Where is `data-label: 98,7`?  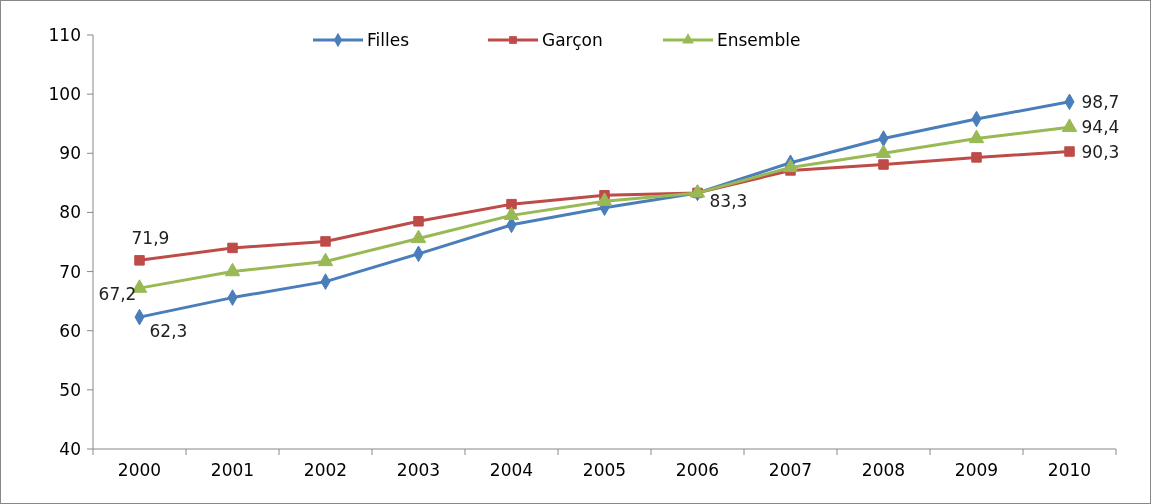 data-label: 98,7 is located at coordinates (1100, 101).